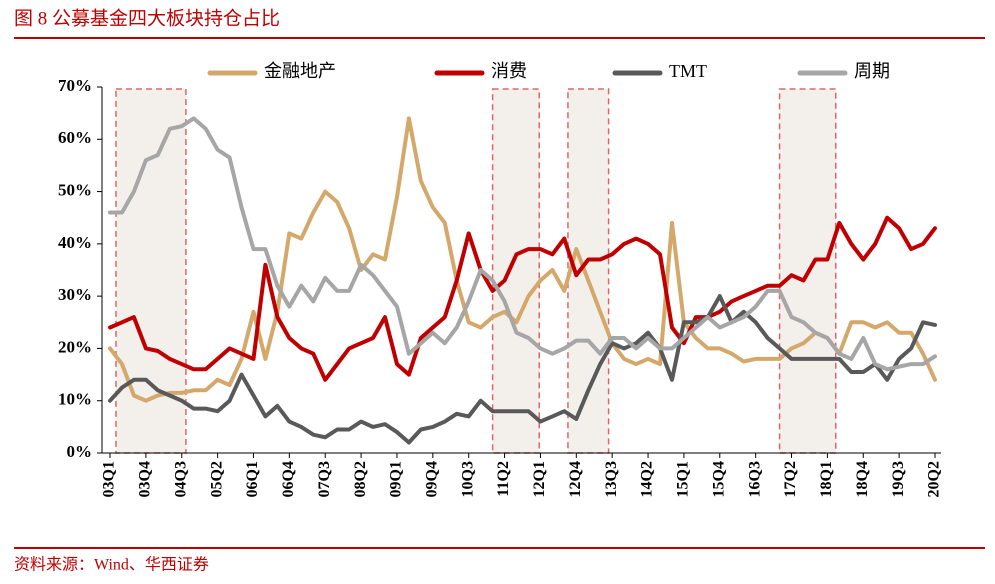  I want to click on source-rule, so click(499, 548).